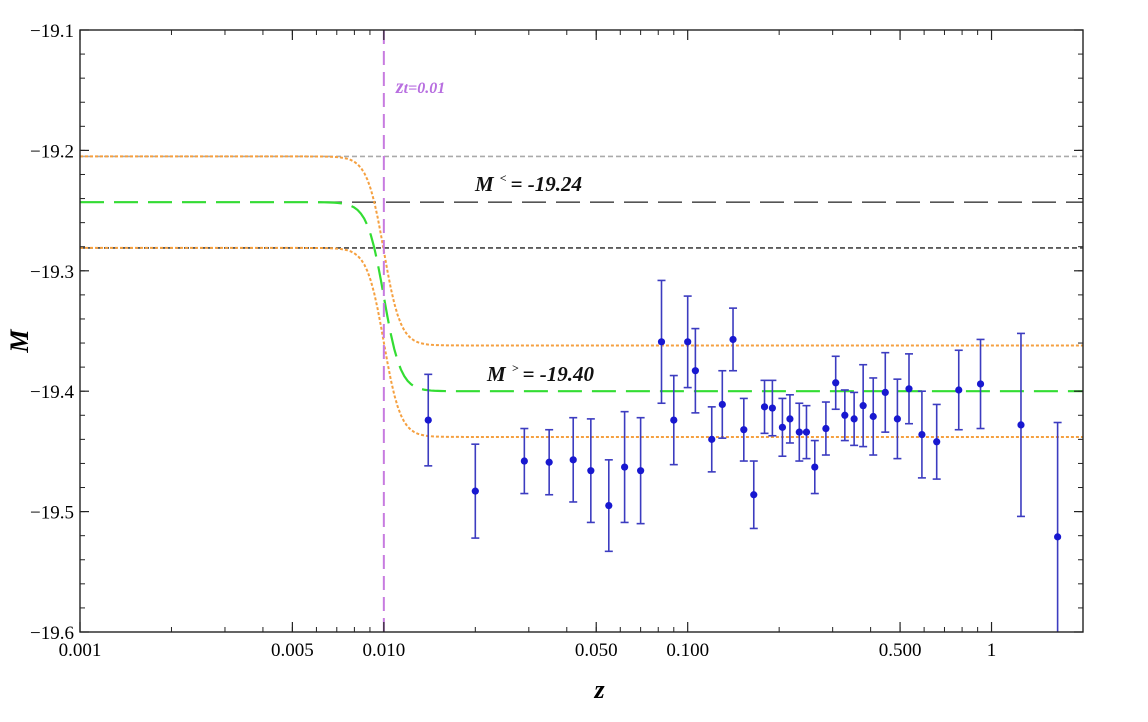 The width and height of the screenshot is (1148, 722). What do you see at coordinates (687, 650) in the screenshot?
I see `x-tick-label: 0.100` at bounding box center [687, 650].